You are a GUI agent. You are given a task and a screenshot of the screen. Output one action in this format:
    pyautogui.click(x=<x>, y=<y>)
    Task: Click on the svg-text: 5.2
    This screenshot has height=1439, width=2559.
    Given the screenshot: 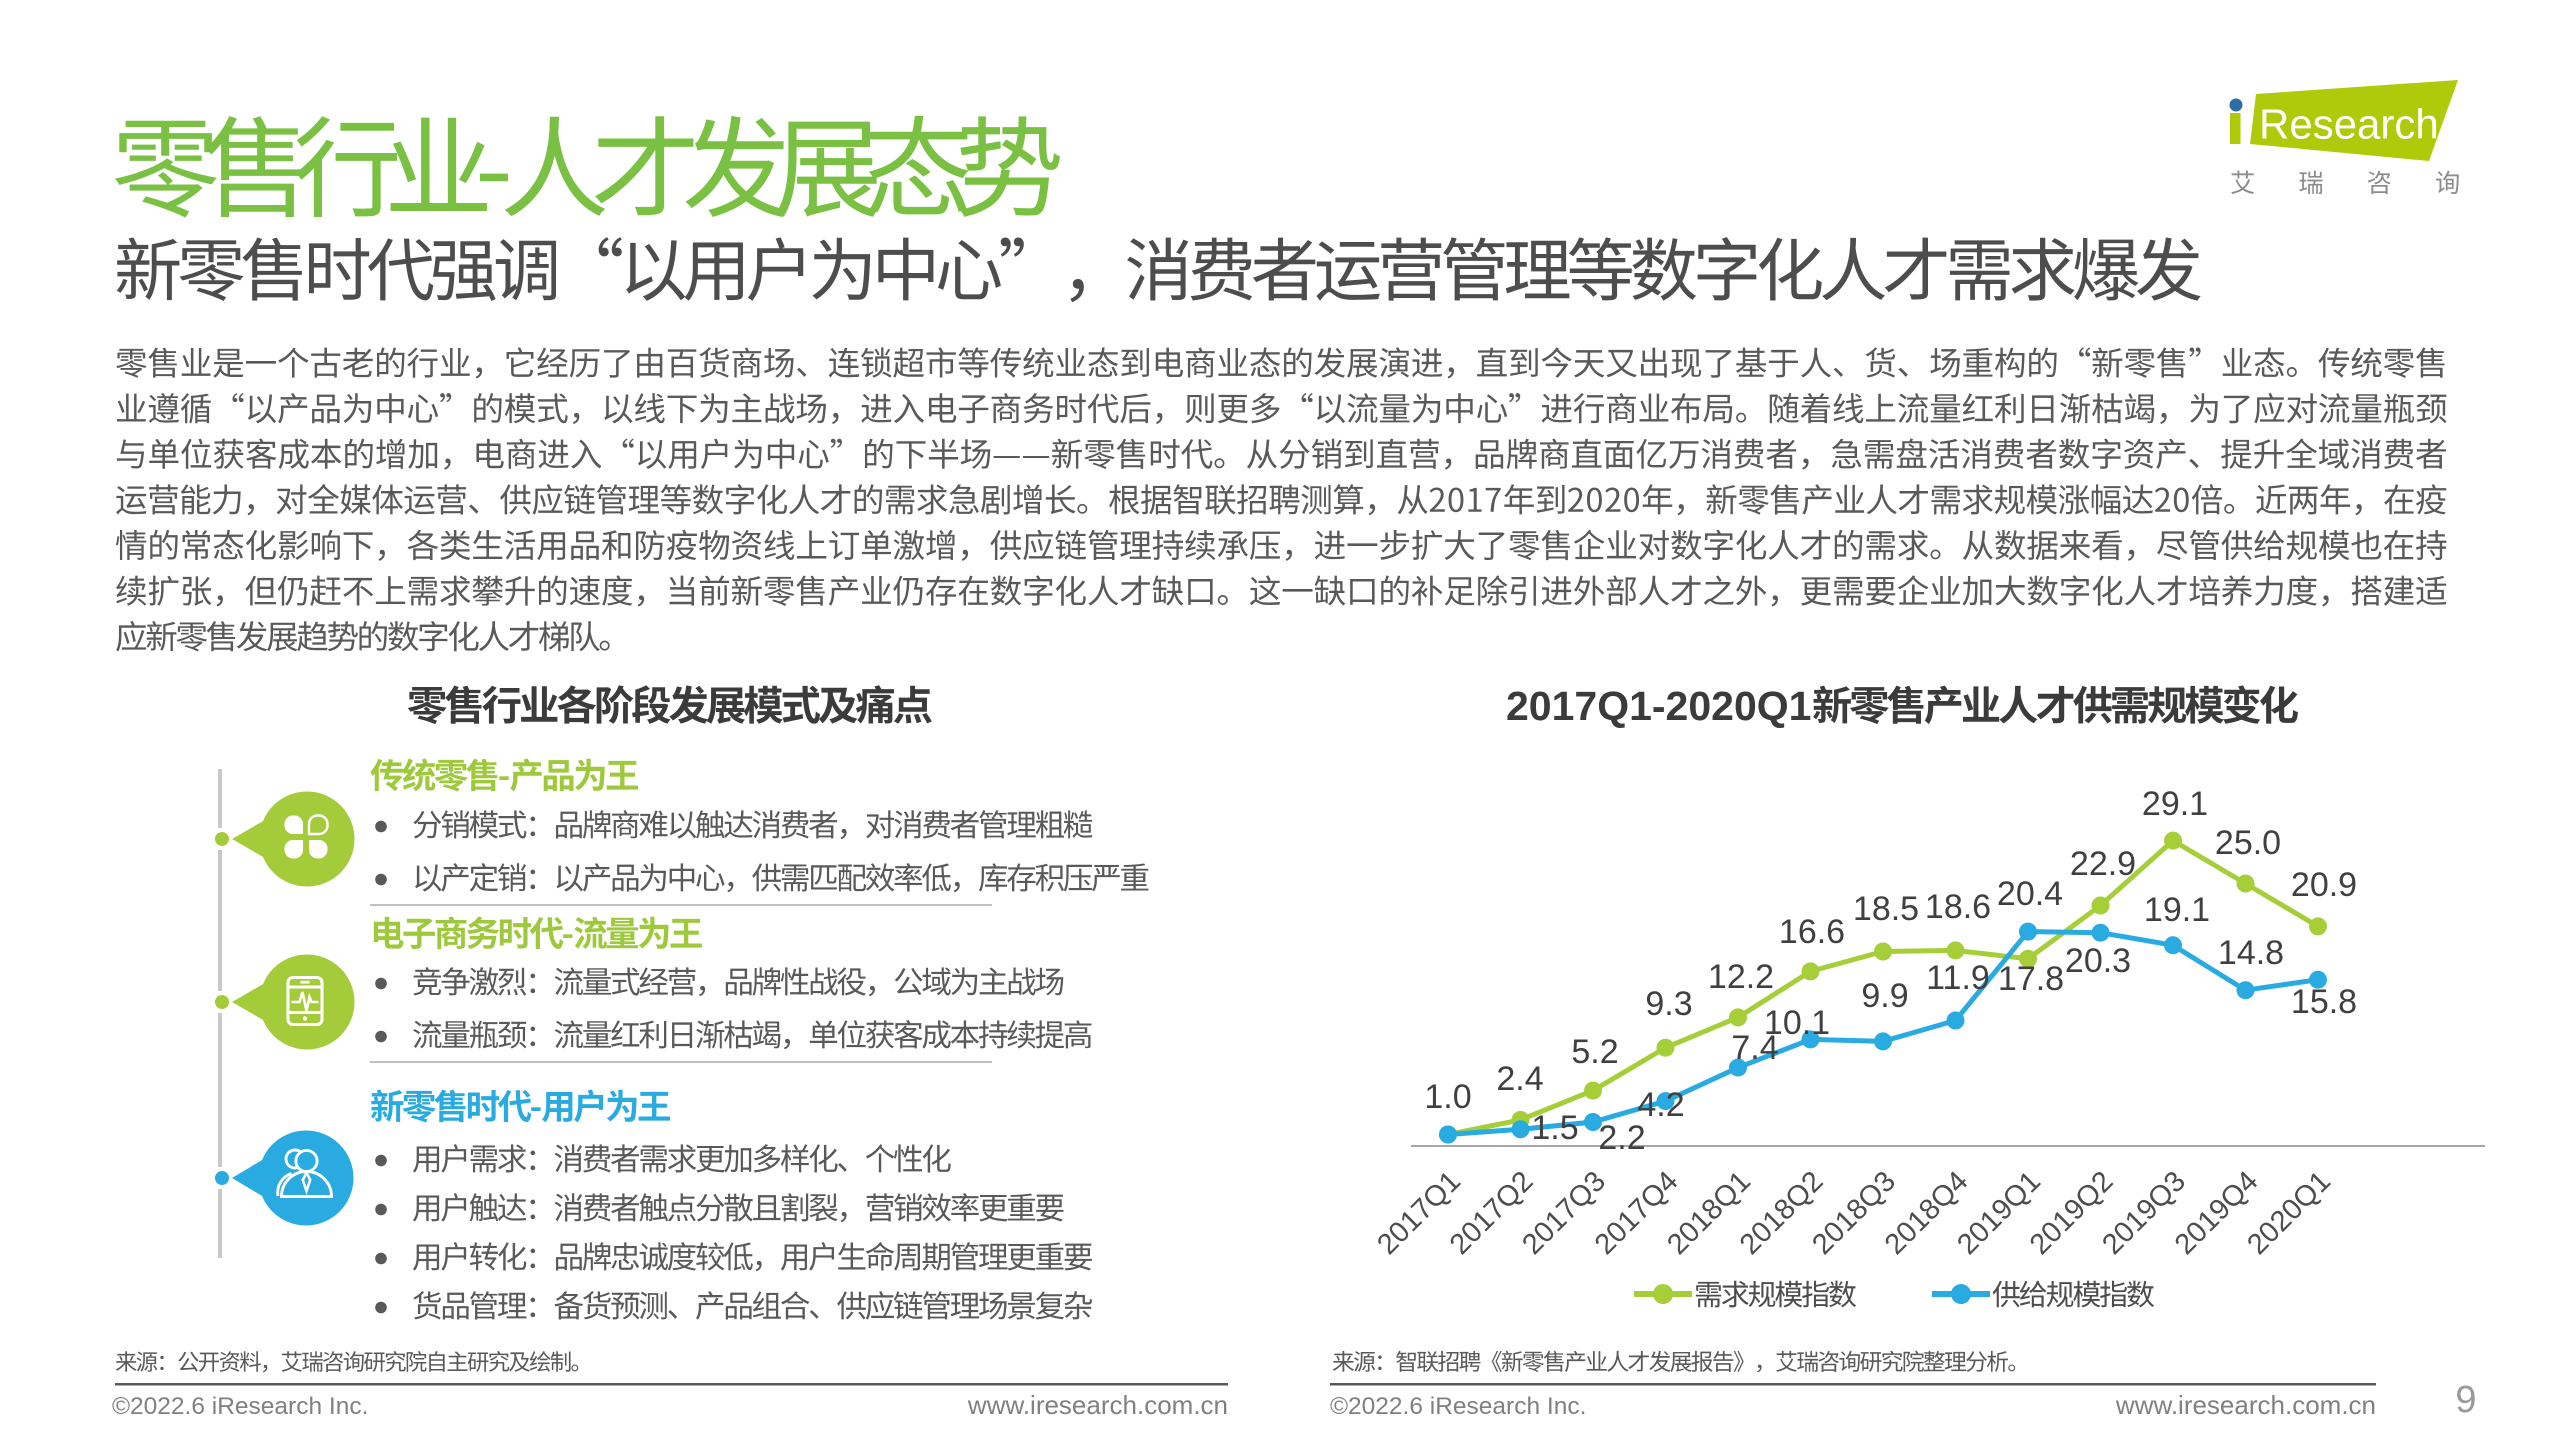 What is the action you would take?
    pyautogui.click(x=1594, y=1052)
    